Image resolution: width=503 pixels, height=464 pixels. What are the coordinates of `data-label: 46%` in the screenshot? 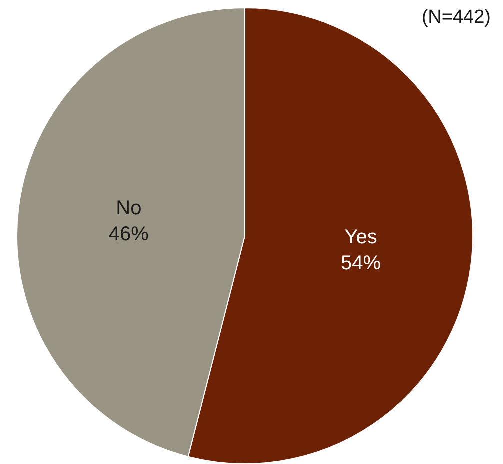 It's located at (129, 234).